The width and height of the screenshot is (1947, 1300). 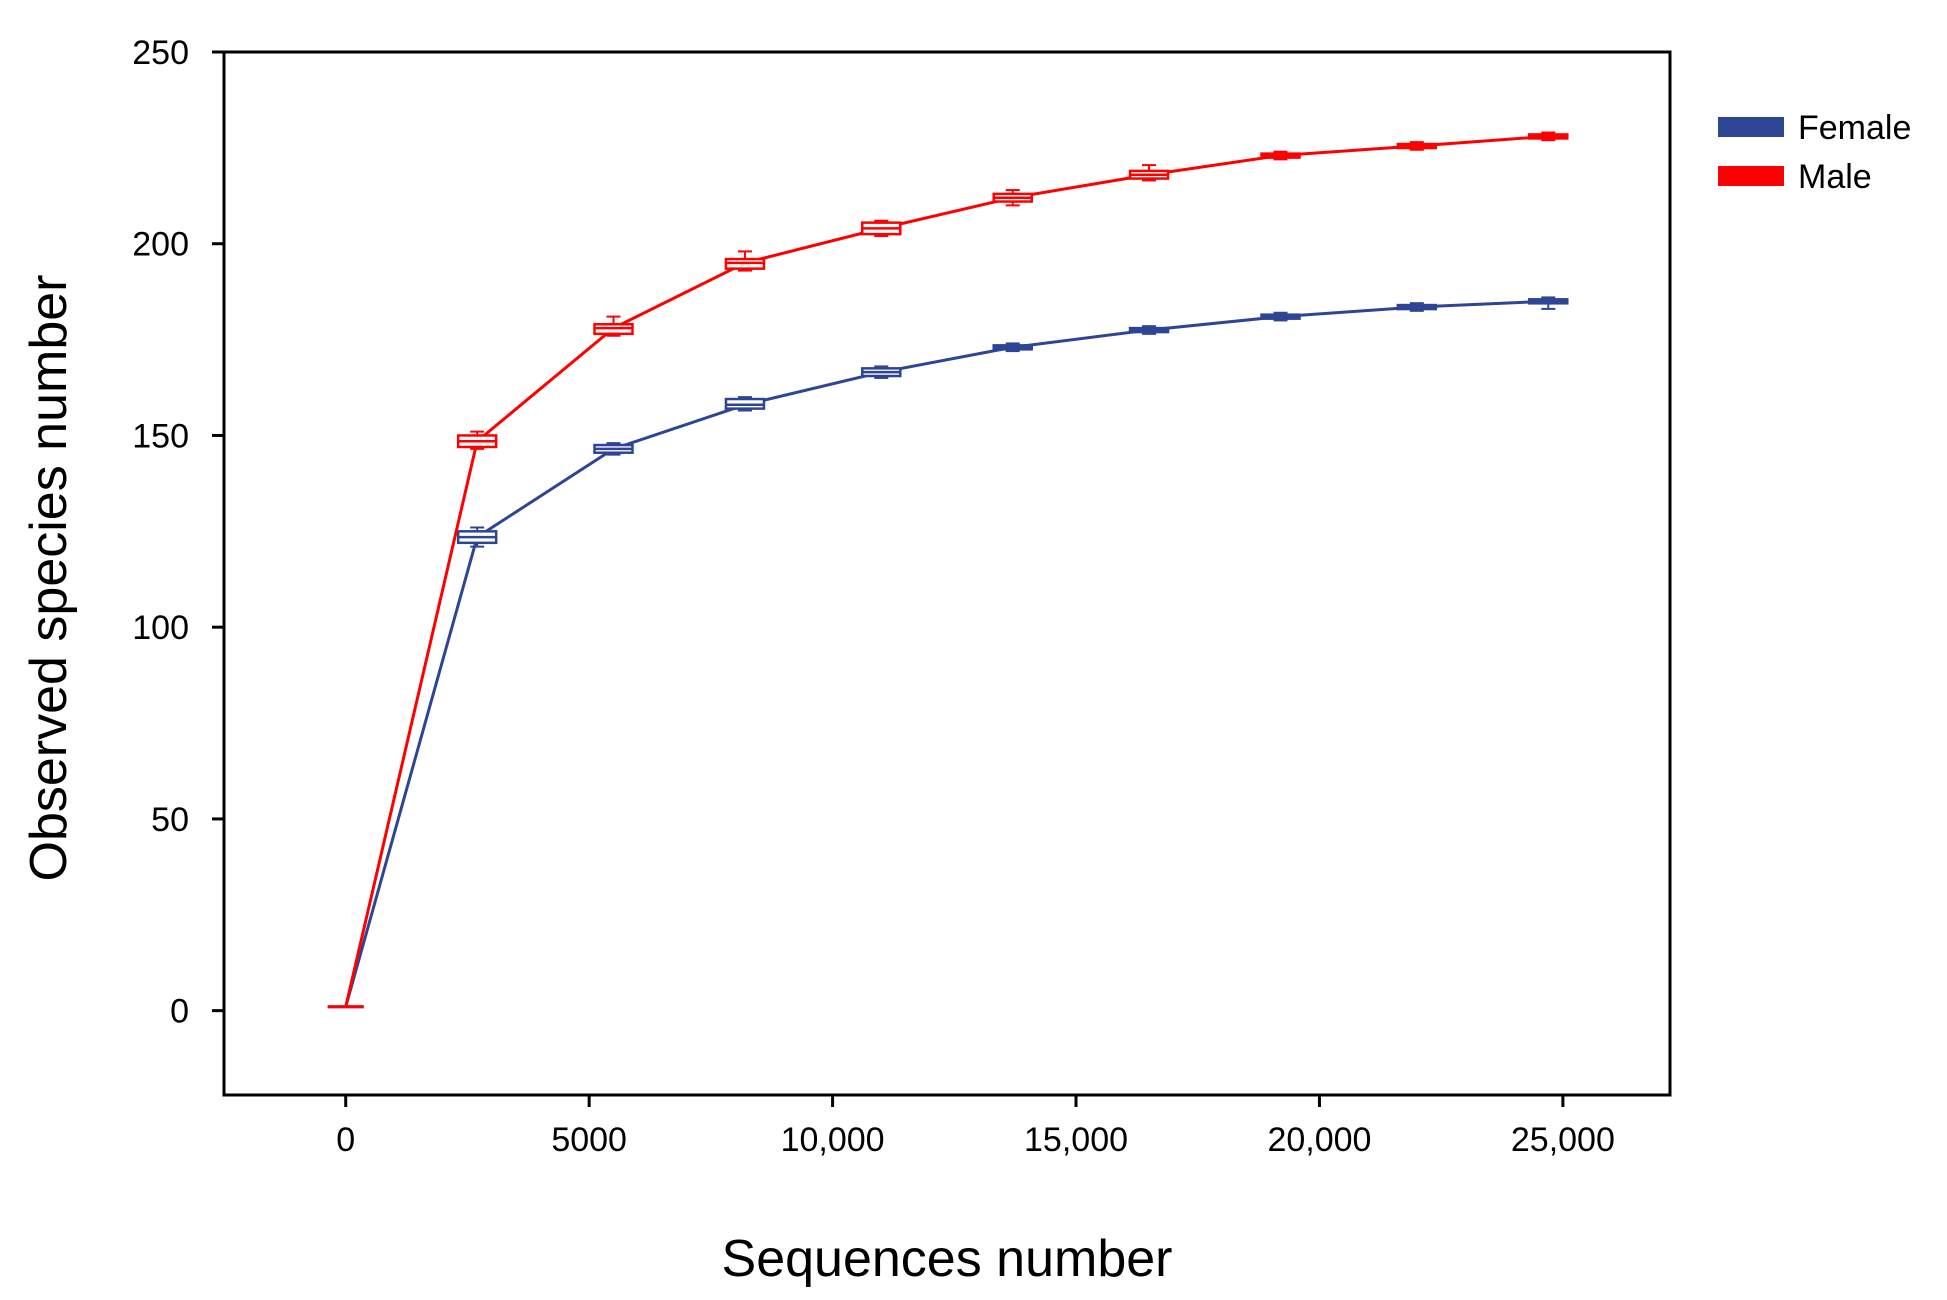 What do you see at coordinates (1854, 128) in the screenshot?
I see `legend-label-female: Female` at bounding box center [1854, 128].